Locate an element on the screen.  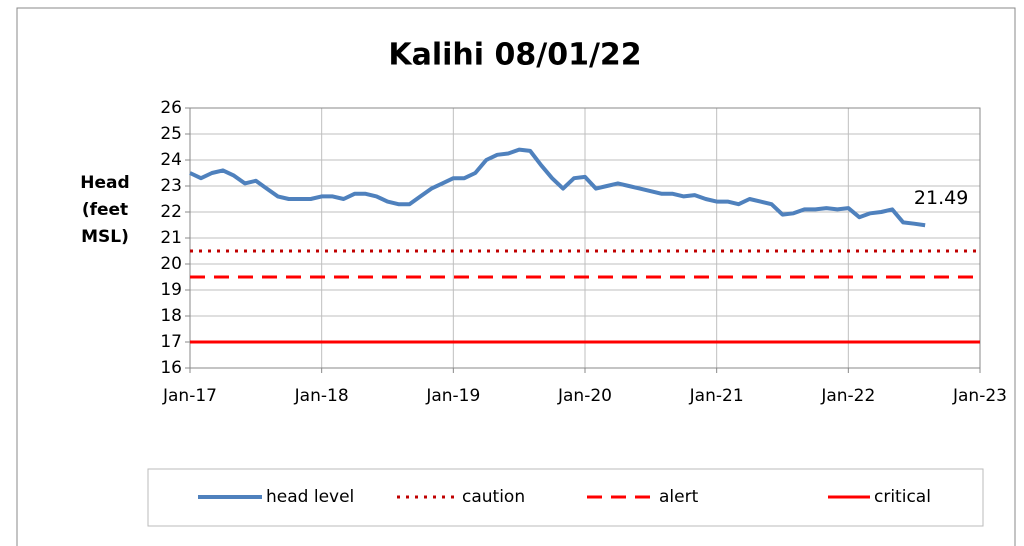
y-tick-label: 16 is located at coordinates (171, 368).